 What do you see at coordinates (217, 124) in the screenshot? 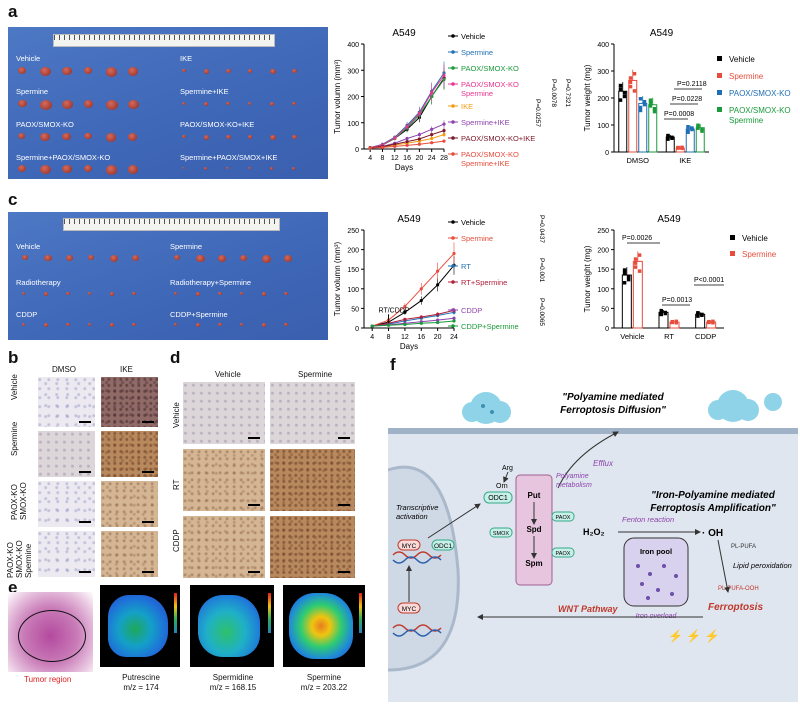
I see `group-label: PAOX/SMOX-KO+IKE` at bounding box center [217, 124].